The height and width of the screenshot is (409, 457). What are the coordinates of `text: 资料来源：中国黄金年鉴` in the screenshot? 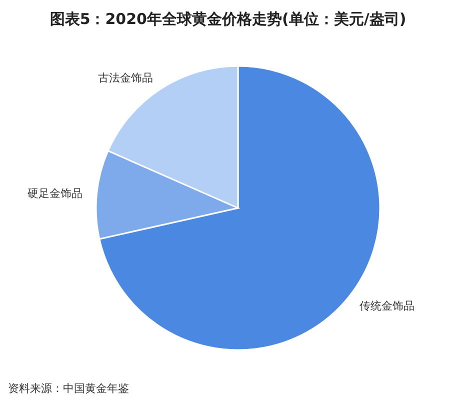 It's located at (68, 388).